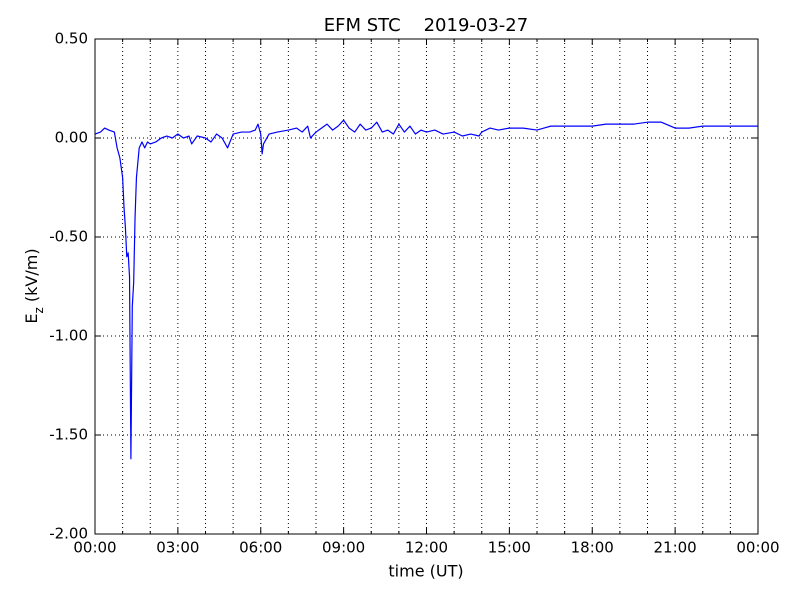  I want to click on y-tick-label: -0.50, so click(68, 237).